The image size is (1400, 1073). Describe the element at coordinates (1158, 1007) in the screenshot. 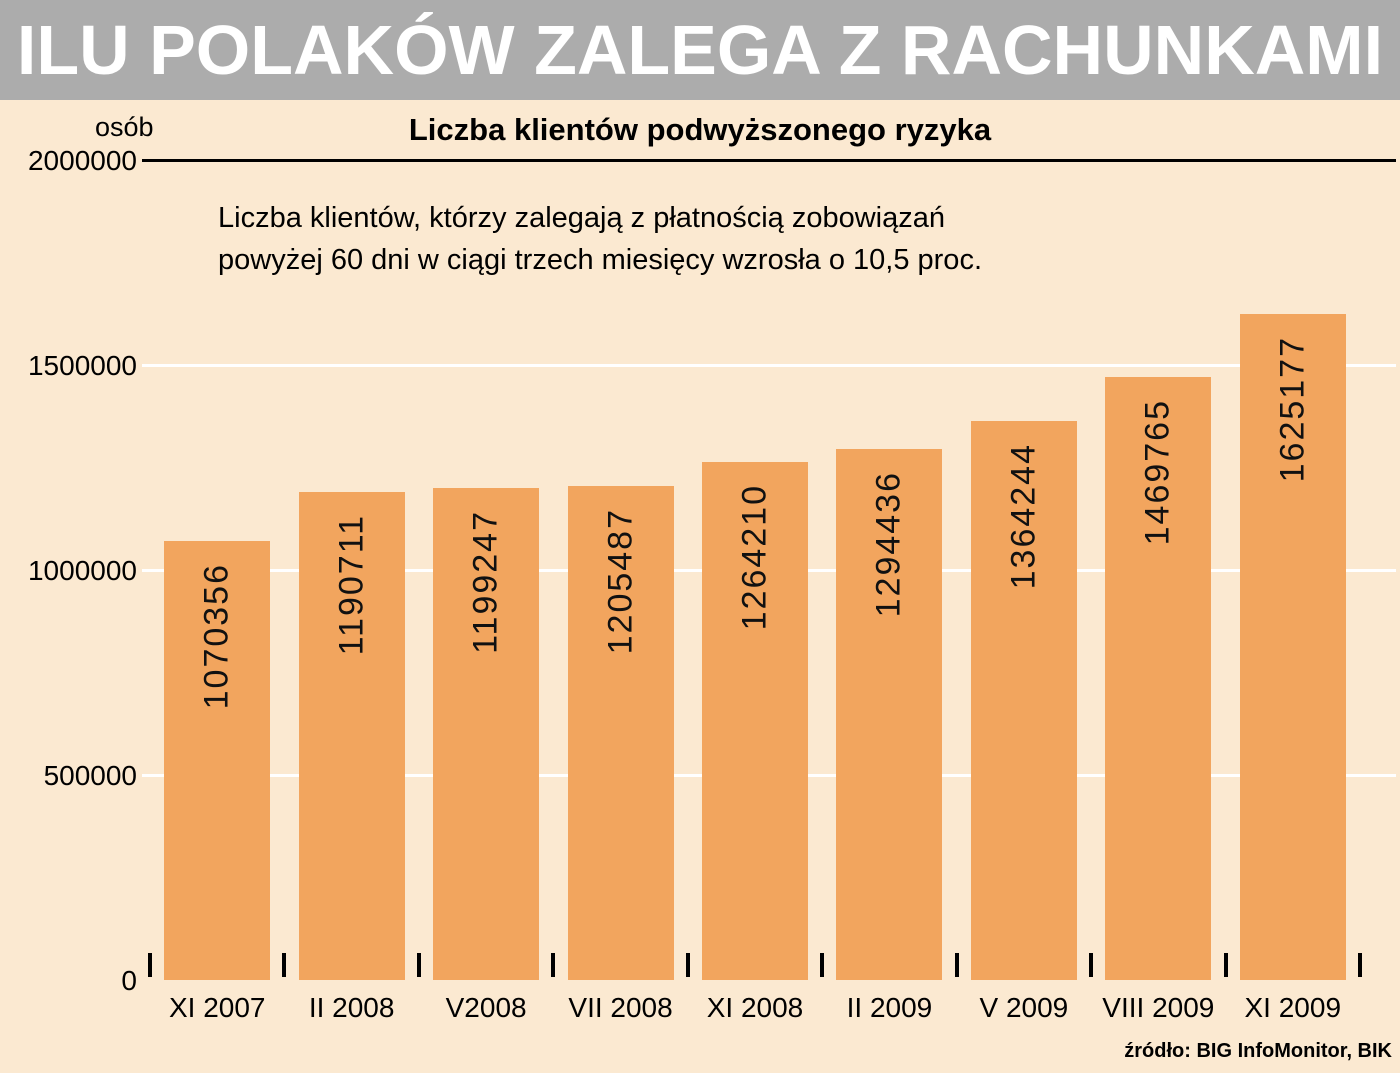

I see `x-category-label: VIII 2009` at that location.